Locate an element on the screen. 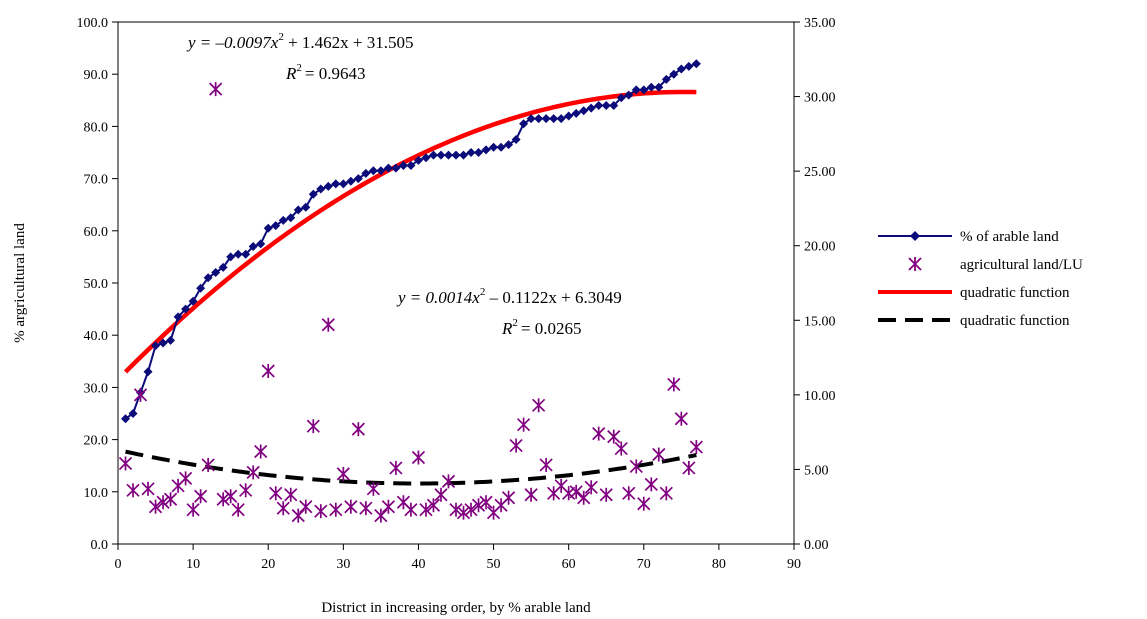  left-tick-label: 10.0 is located at coordinates (96, 493).